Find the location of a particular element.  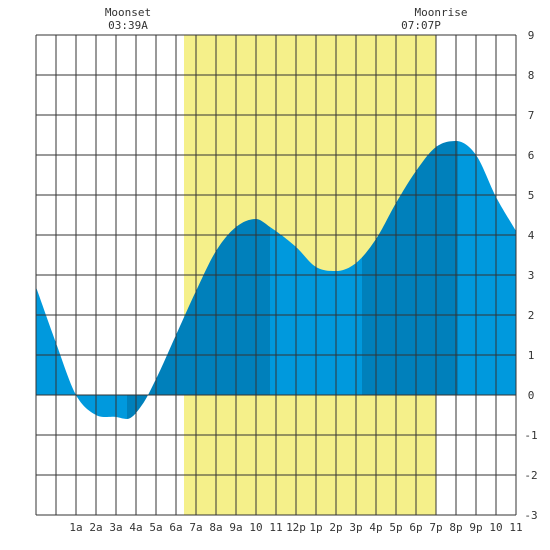

y-tick-label: 4 is located at coordinates (531, 235).